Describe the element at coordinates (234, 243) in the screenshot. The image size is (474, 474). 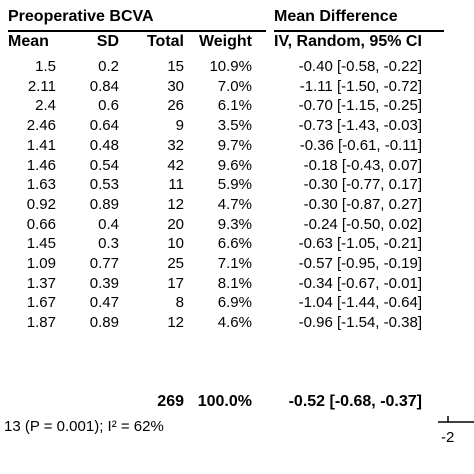
I see `cell-weight: 6.6%` at that location.